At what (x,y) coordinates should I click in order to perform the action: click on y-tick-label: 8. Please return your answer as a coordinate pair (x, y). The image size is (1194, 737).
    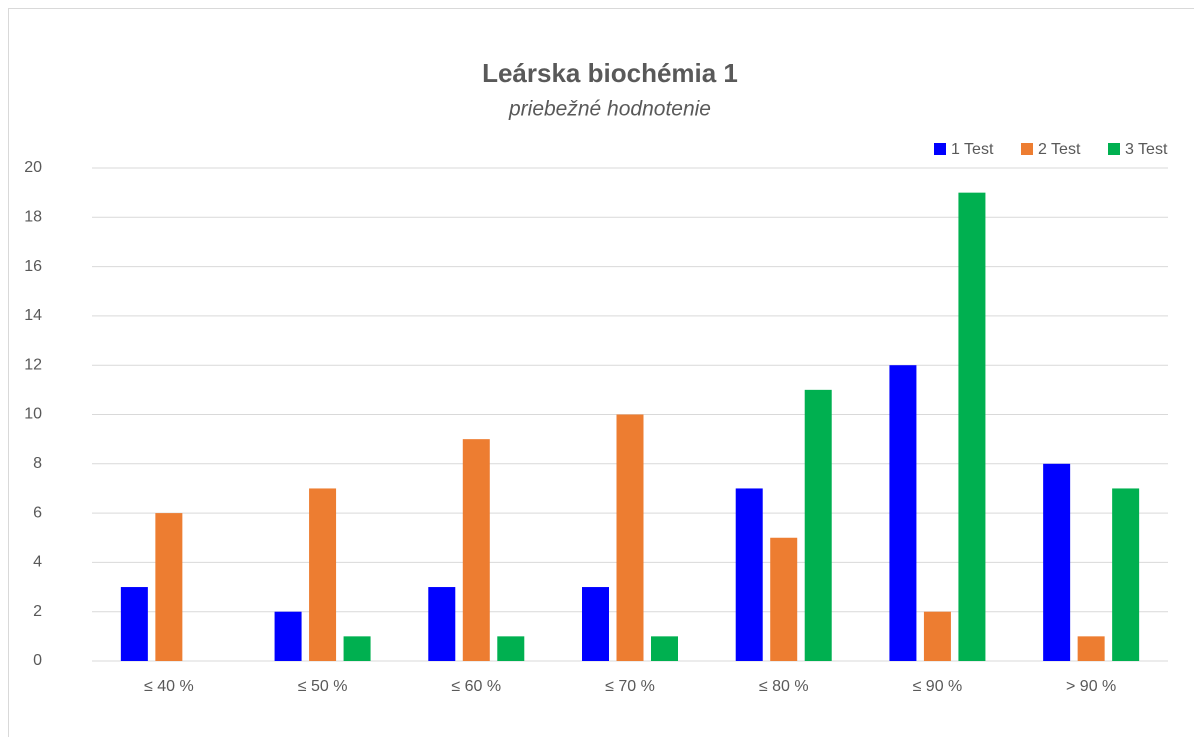
    Looking at the image, I should click on (37, 463).